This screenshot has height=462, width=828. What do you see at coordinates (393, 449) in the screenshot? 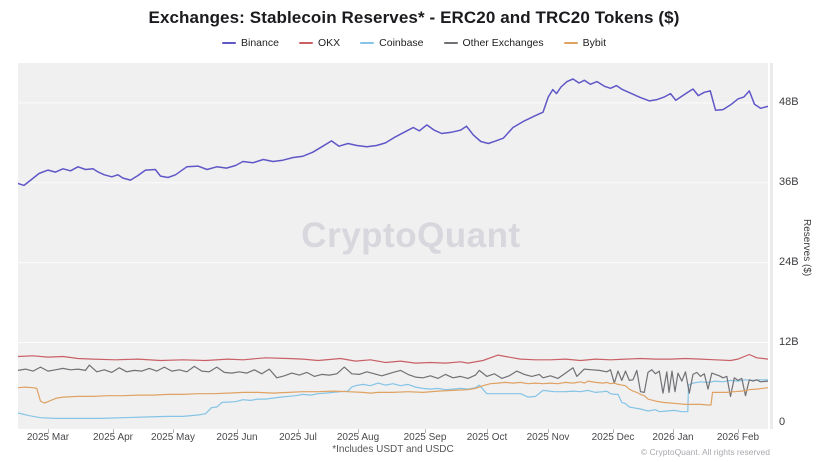
I see `chart-footnote: *Includes USDT and USDC` at bounding box center [393, 449].